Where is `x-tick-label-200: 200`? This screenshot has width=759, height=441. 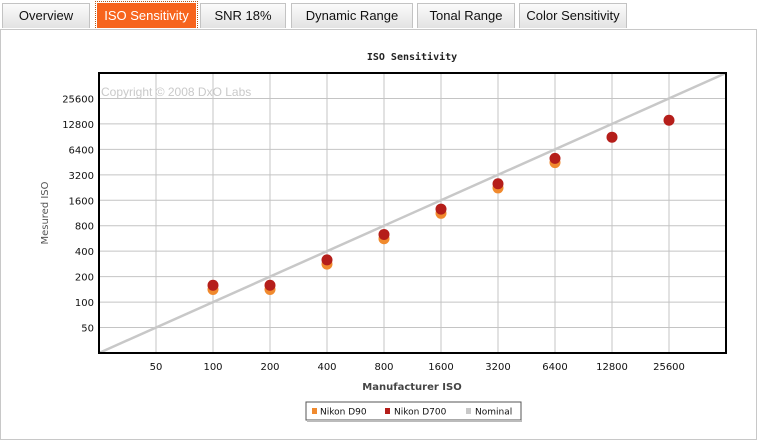
x-tick-label-200: 200 is located at coordinates (269, 367).